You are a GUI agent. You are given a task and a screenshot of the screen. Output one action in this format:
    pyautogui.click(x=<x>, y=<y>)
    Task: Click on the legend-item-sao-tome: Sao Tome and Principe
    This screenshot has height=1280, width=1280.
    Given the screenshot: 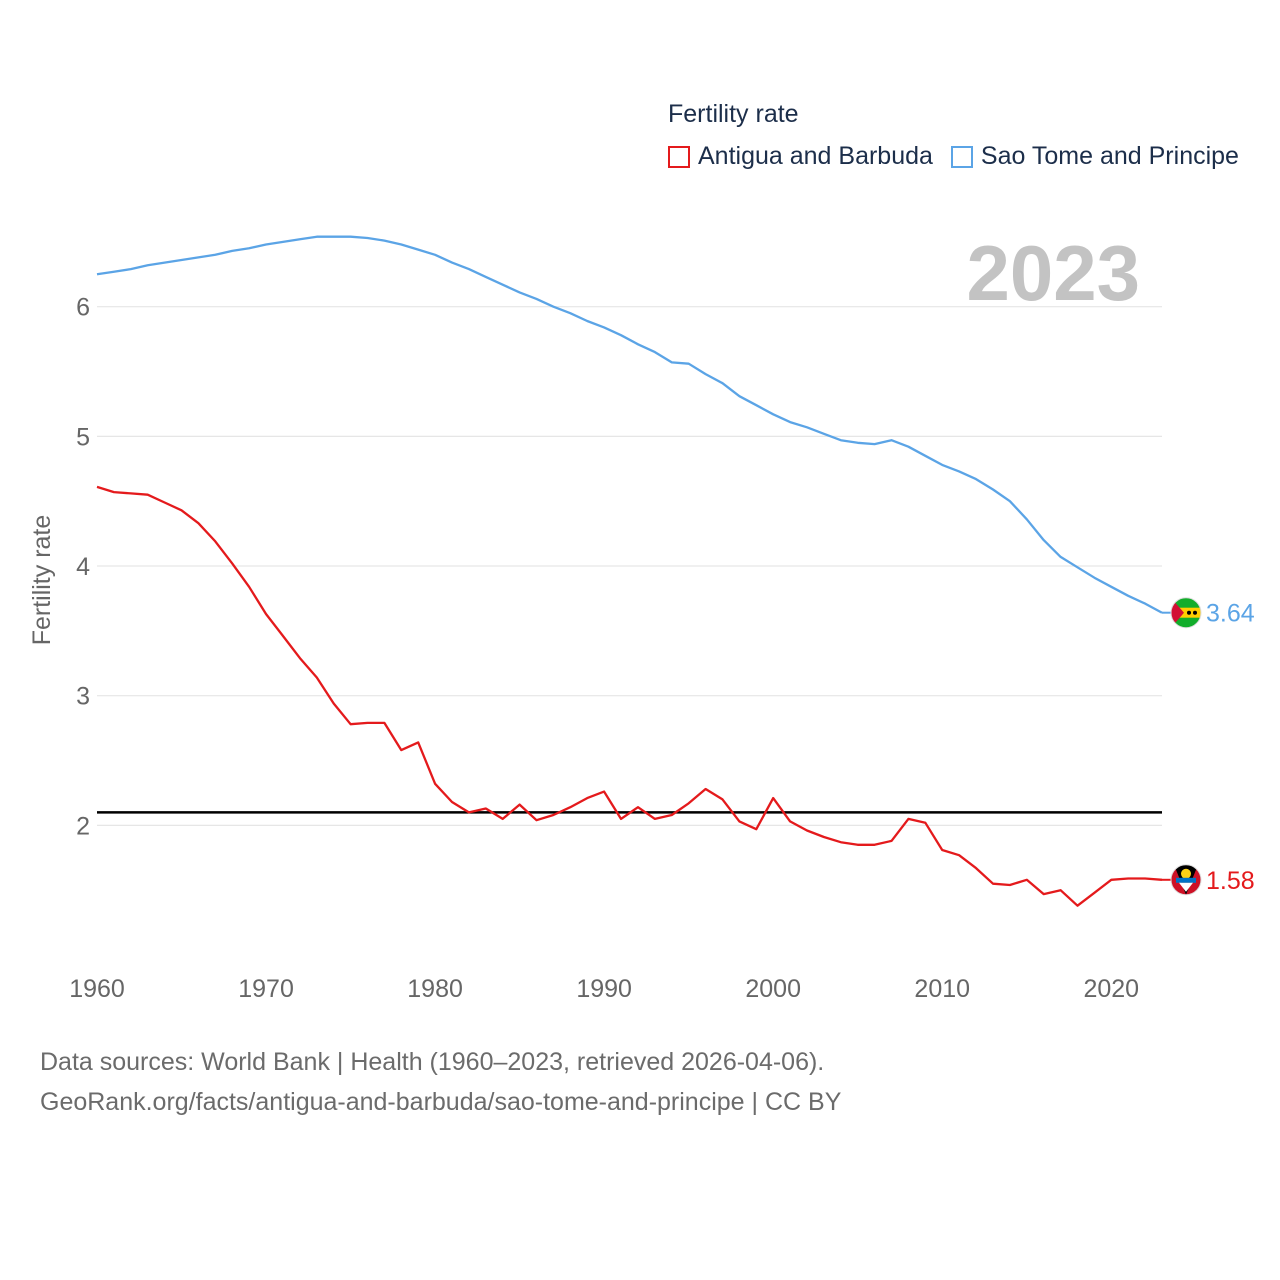 What is the action you would take?
    pyautogui.click(x=1094, y=156)
    